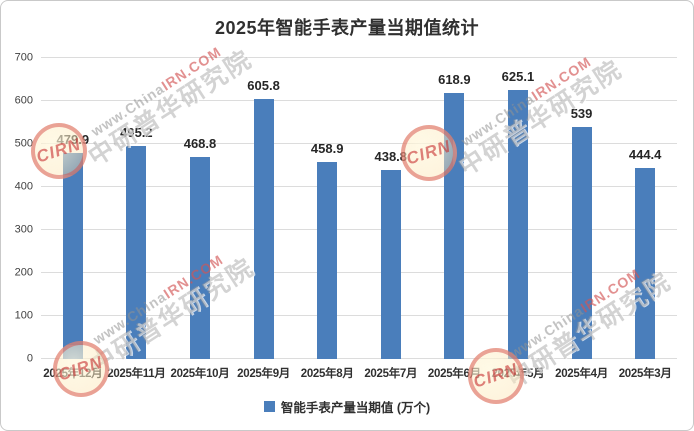  What do you see at coordinates (581, 114) in the screenshot?
I see `bar-value-label: 539` at bounding box center [581, 114].